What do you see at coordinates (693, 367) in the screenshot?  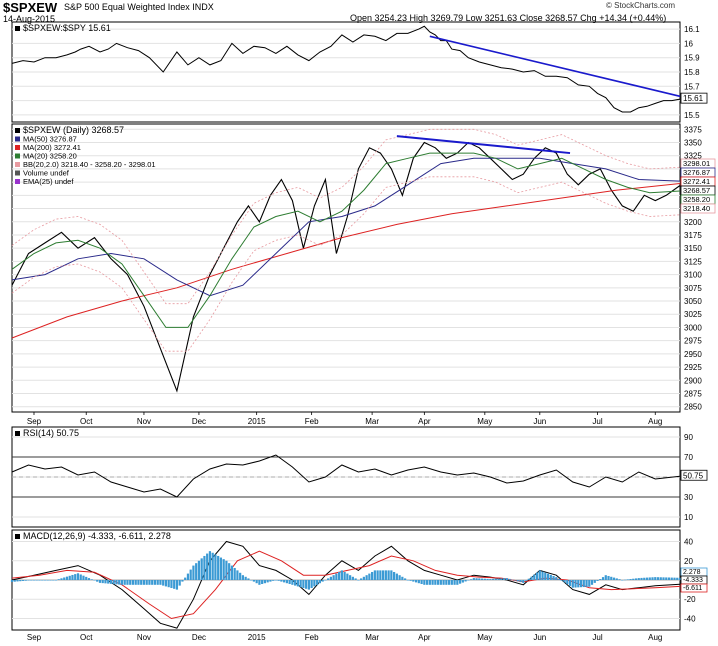 I see `y-tick-label: 2925` at bounding box center [693, 367].